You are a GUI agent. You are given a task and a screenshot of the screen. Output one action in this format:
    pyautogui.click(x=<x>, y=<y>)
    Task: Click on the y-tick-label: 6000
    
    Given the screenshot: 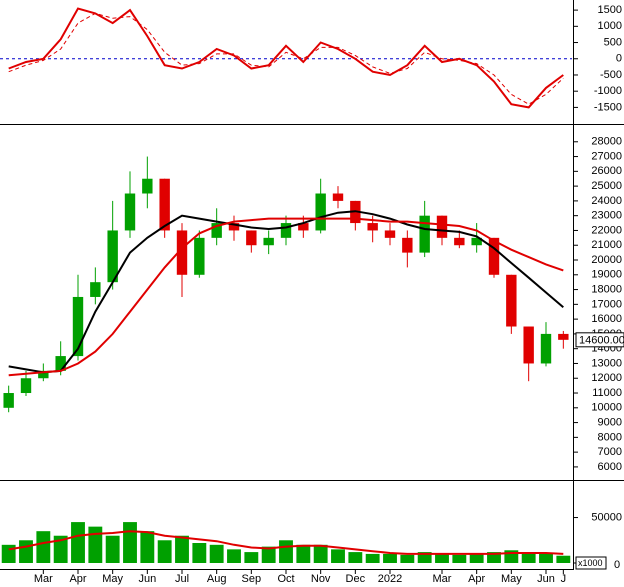 What is the action you would take?
    pyautogui.click(x=610, y=467)
    